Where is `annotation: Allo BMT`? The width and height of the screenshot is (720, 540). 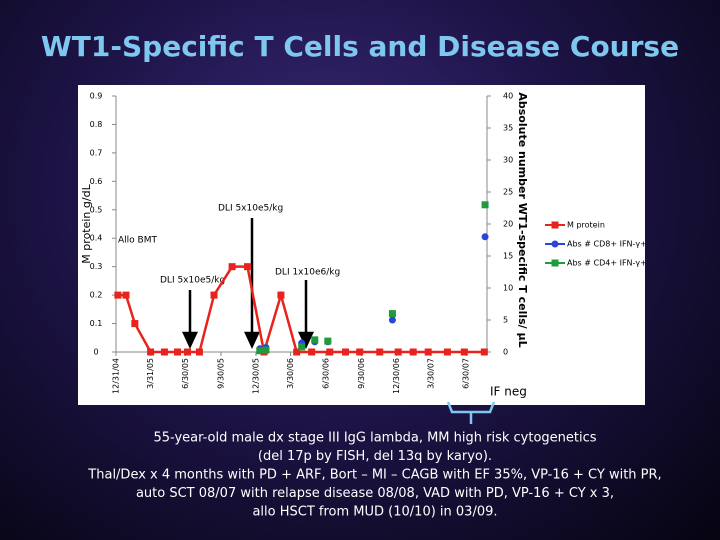
annotation: Allo BMT is located at coordinates (137, 241).